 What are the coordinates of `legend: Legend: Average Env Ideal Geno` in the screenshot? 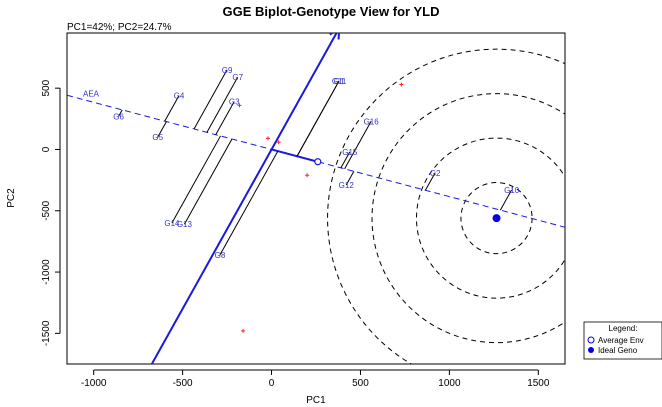 It's located at (622, 340).